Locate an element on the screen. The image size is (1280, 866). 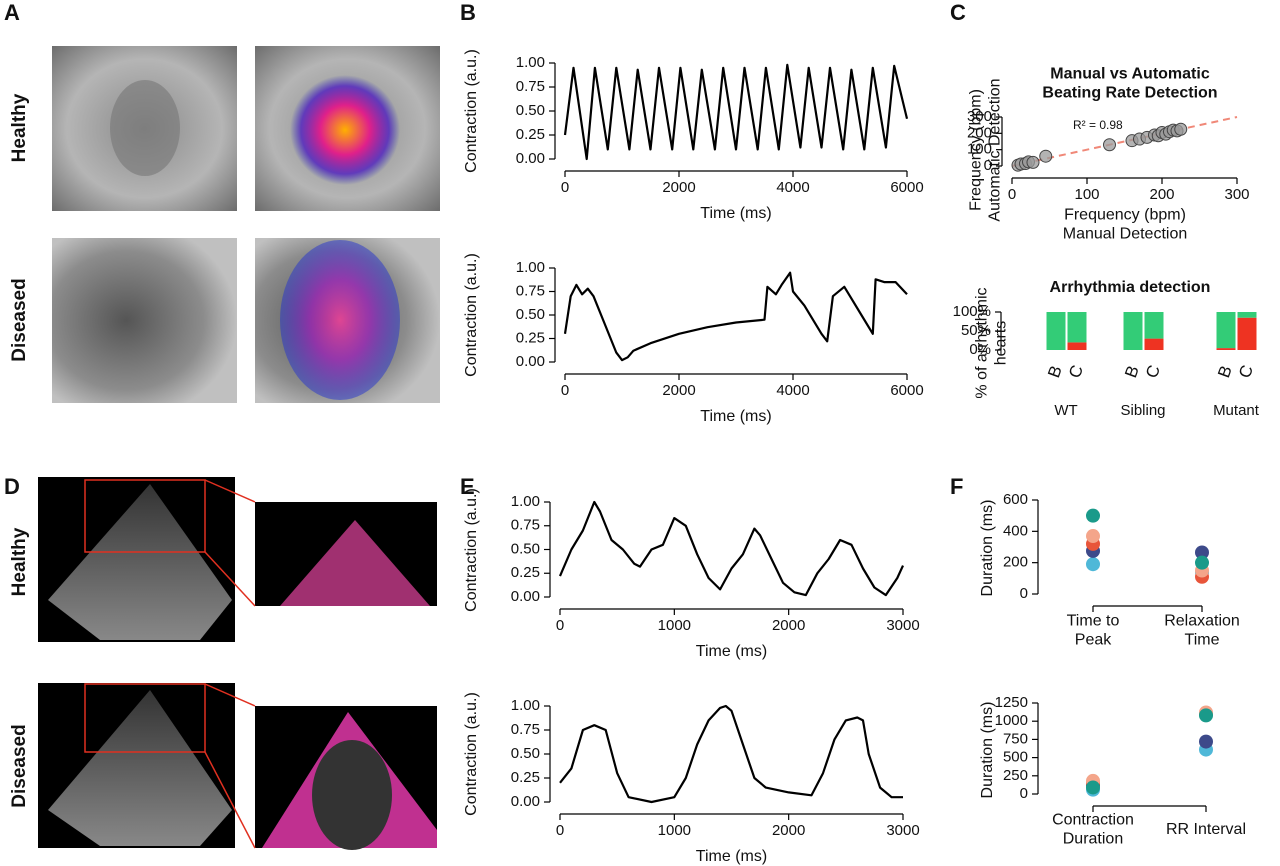
x-tick-label: RR Interval is located at coordinates (1206, 829).